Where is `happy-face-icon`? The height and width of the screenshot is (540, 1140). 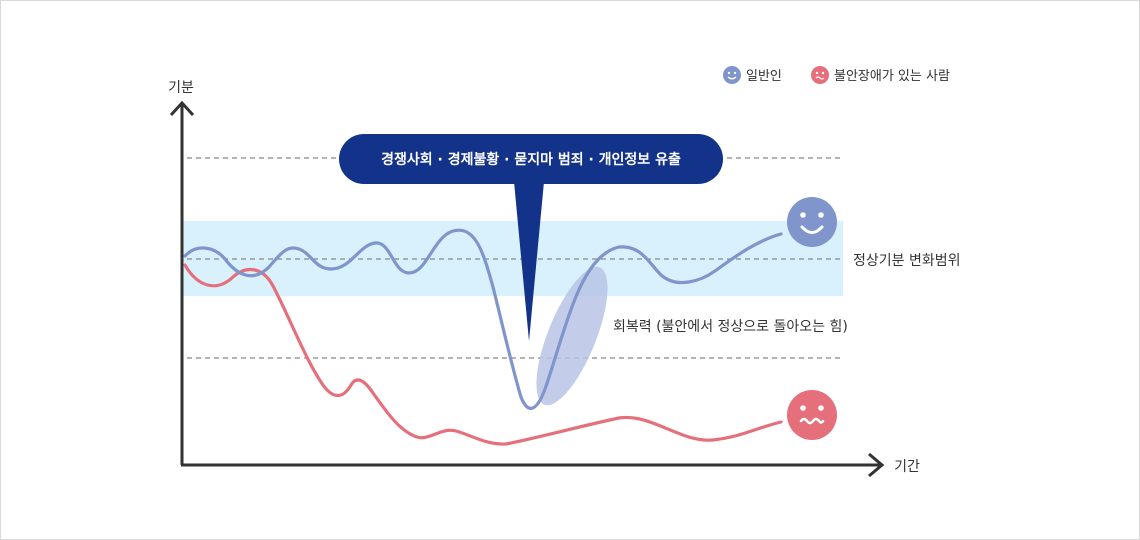
happy-face-icon is located at coordinates (812, 222).